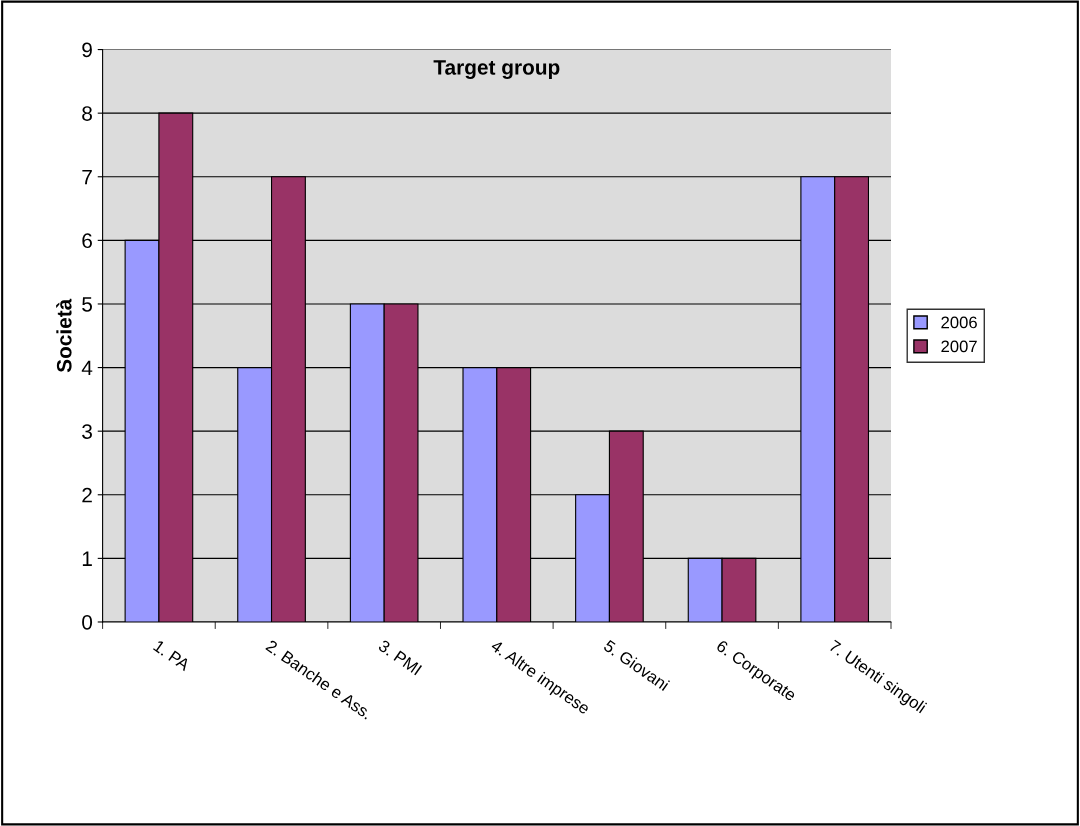 Image resolution: width=1080 pixels, height=826 pixels. Describe the element at coordinates (496, 69) in the screenshot. I see `chart-title: Target group` at that location.